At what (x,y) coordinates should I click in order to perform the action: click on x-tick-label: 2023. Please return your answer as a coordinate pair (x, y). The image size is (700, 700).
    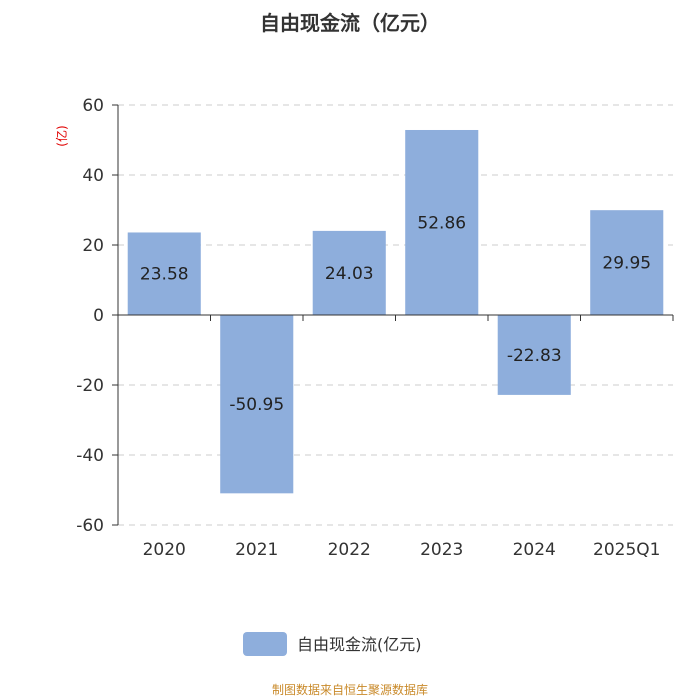
    Looking at the image, I should click on (441, 550).